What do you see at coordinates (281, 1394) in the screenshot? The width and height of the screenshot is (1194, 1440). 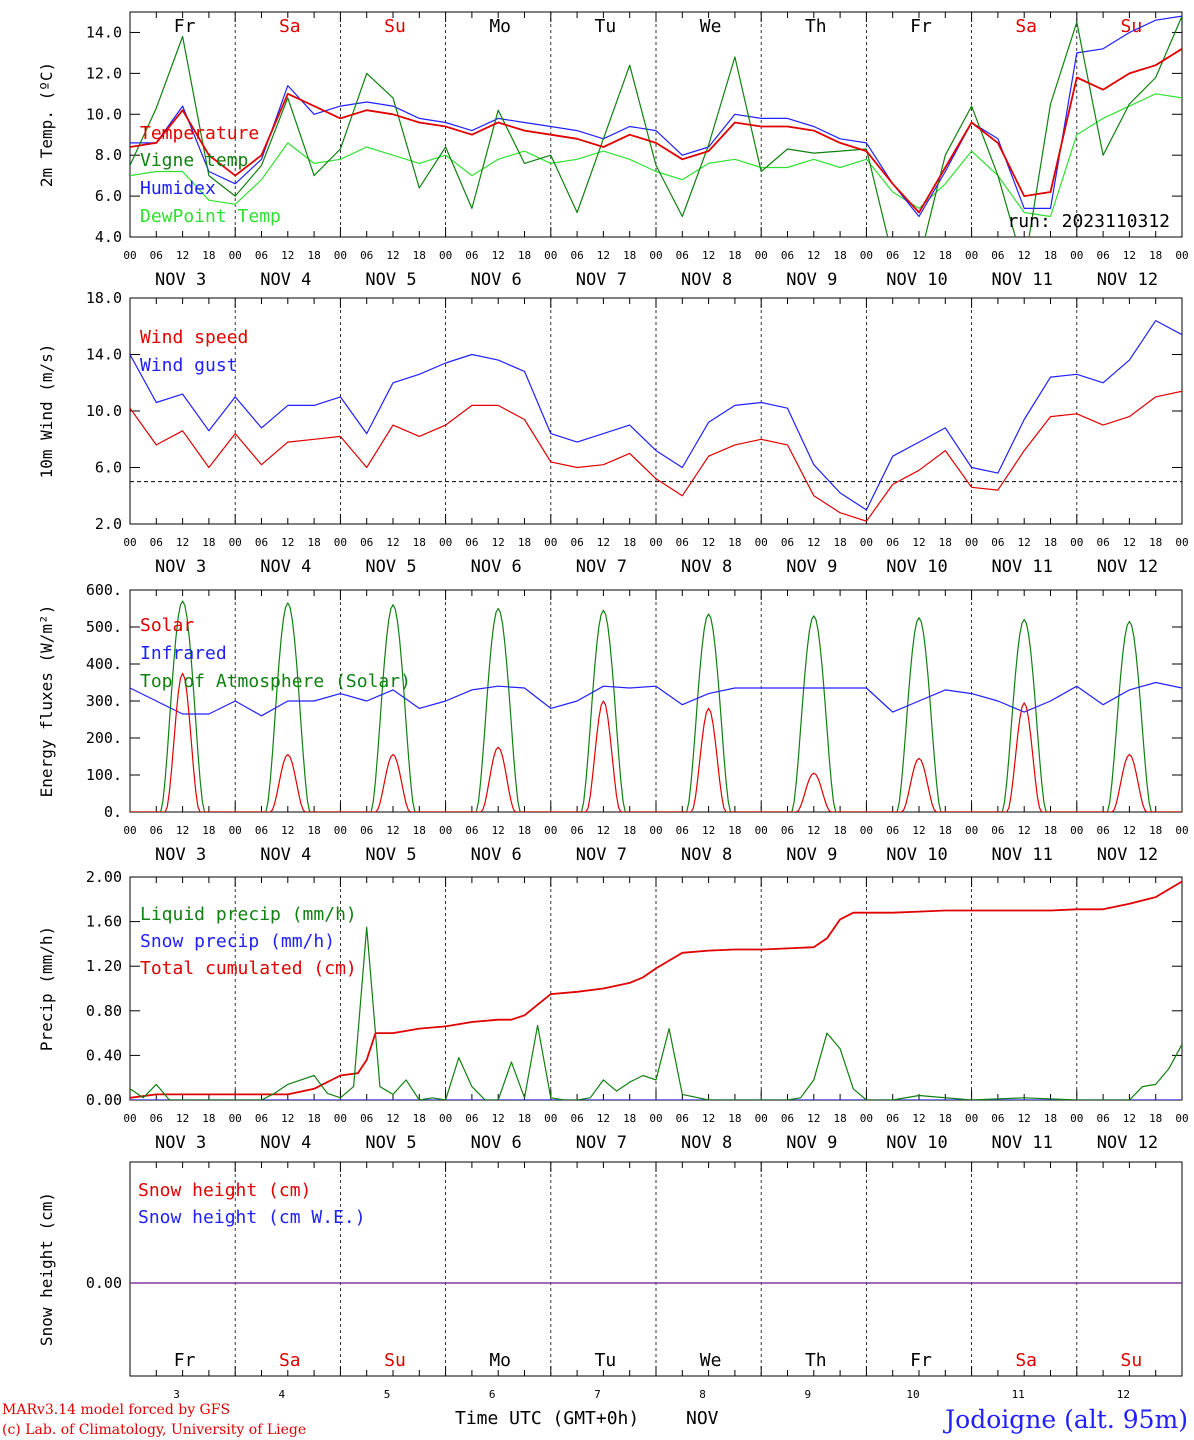 I see `day-number-label: 4` at bounding box center [281, 1394].